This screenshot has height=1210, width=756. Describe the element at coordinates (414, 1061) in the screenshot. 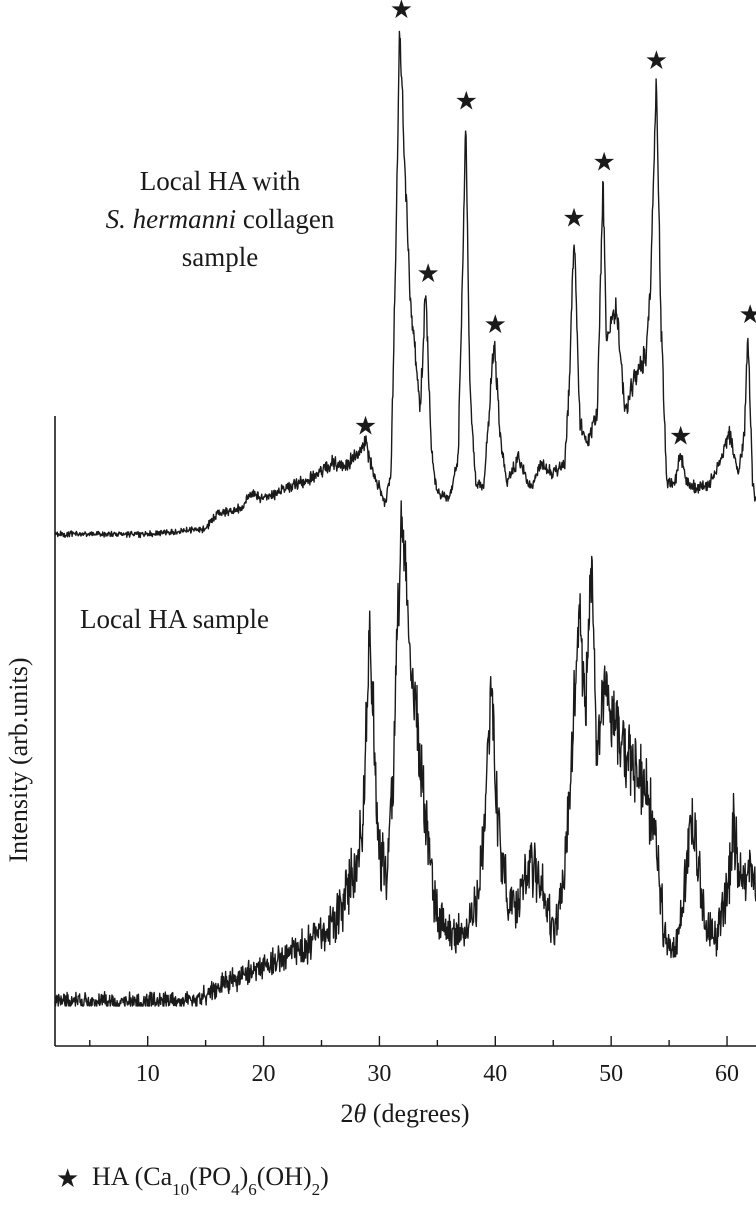

I see `x-ticks: 10 20 30 40 50 60` at that location.